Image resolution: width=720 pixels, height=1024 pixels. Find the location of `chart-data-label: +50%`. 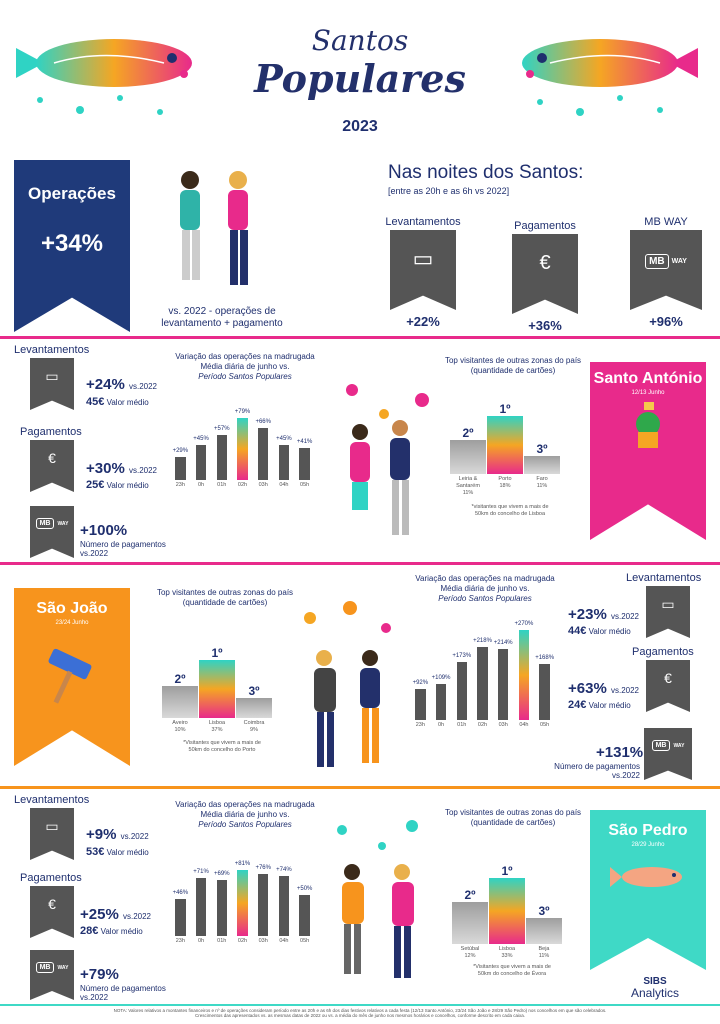

chart-data-label: +50% is located at coordinates (304, 889).